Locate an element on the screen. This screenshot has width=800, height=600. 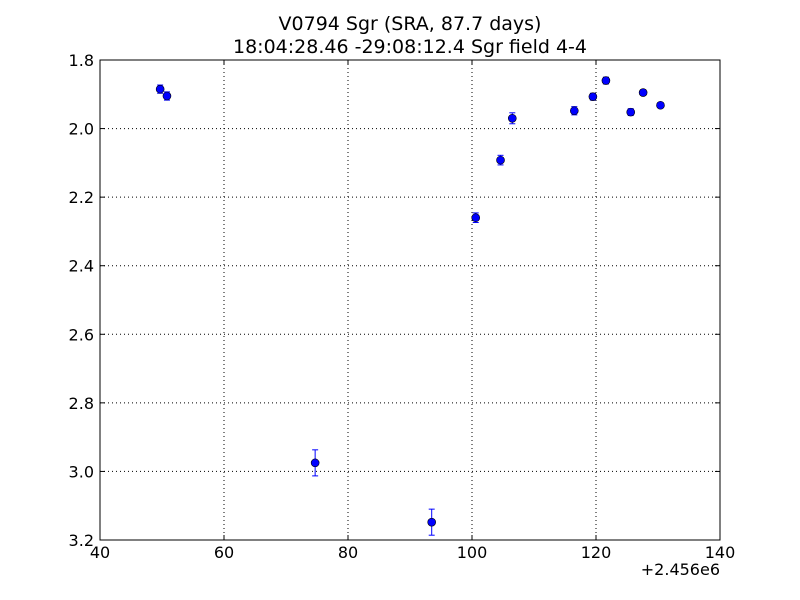
y-tick-label: 2.6 is located at coordinates (81, 334).